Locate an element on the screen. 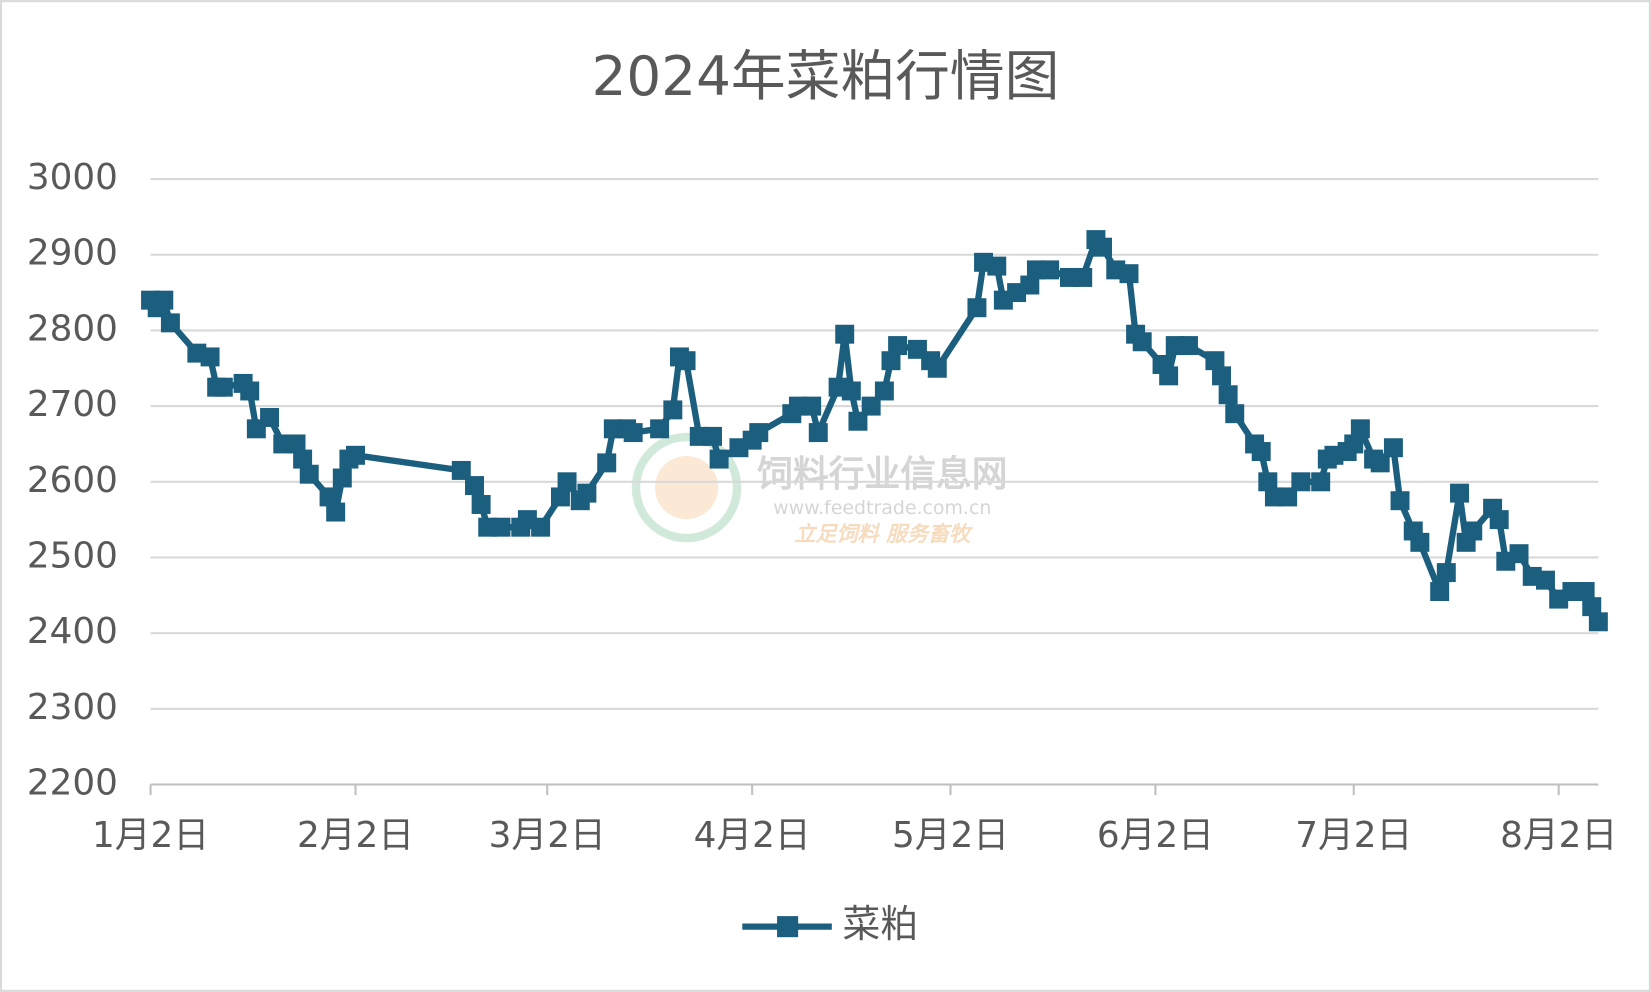 Image resolution: width=1651 pixels, height=992 pixels. watermark-logo-inner is located at coordinates (686, 487).